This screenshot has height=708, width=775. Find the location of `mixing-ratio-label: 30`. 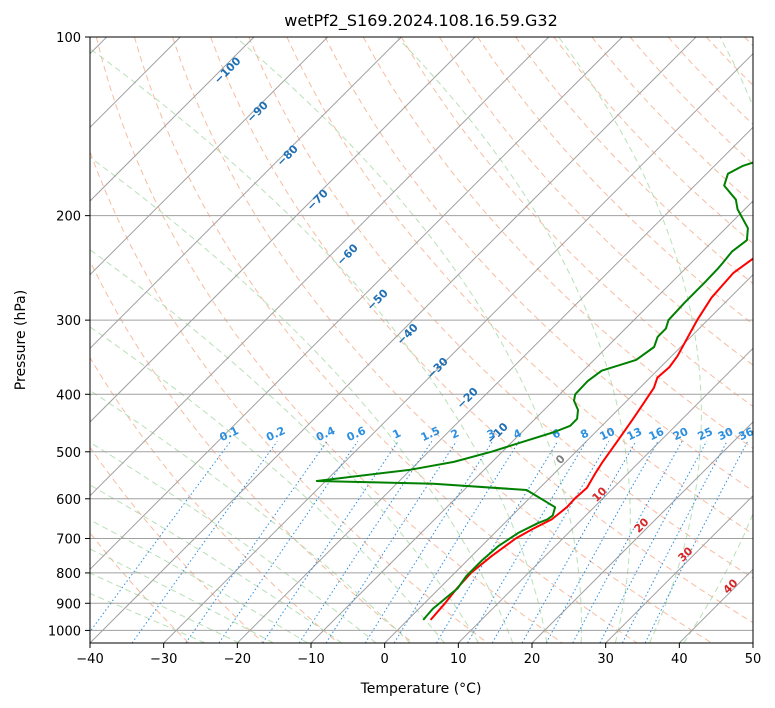

mixing-ratio-label: 30 is located at coordinates (726, 434).